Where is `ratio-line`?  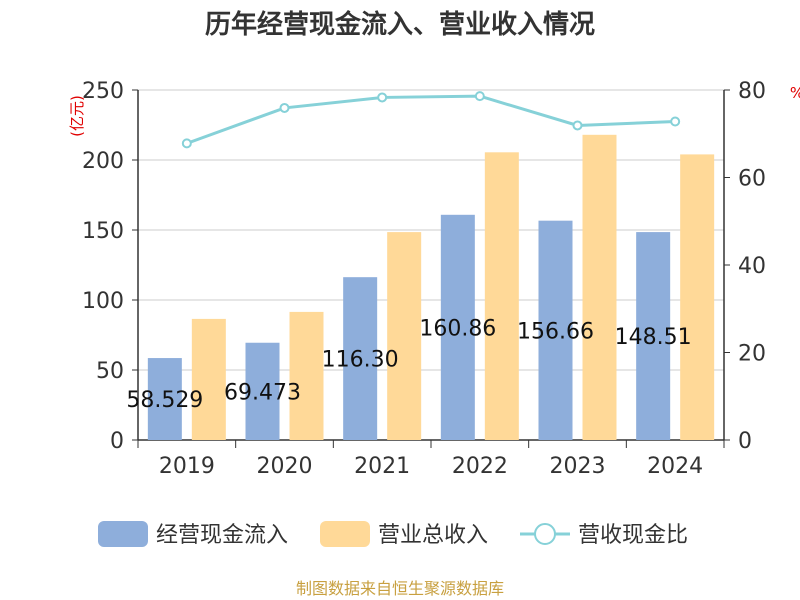 ratio-line is located at coordinates (431, 120).